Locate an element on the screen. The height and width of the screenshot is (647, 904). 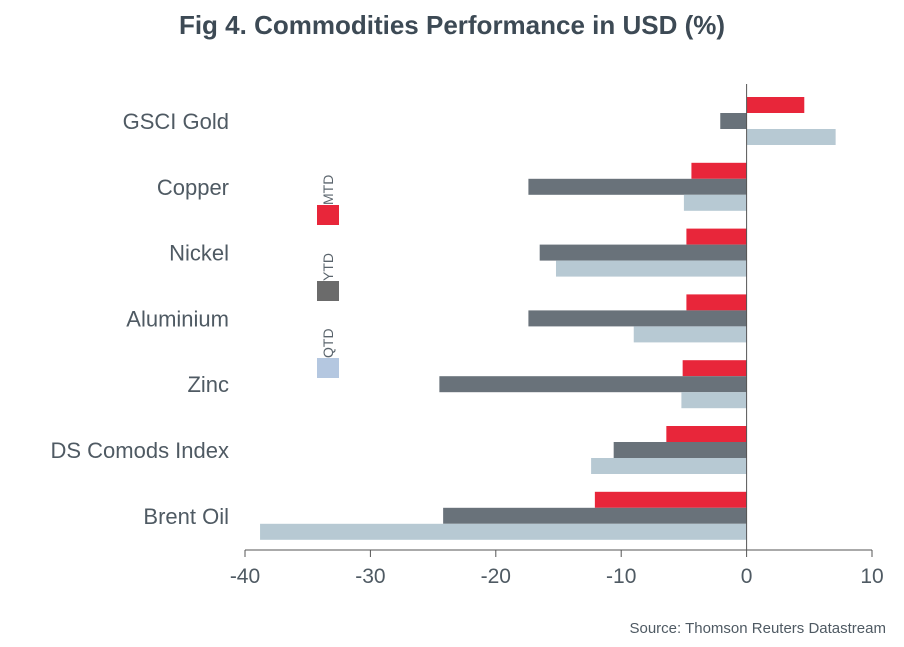
bar-qtd-zinc is located at coordinates (714, 400).